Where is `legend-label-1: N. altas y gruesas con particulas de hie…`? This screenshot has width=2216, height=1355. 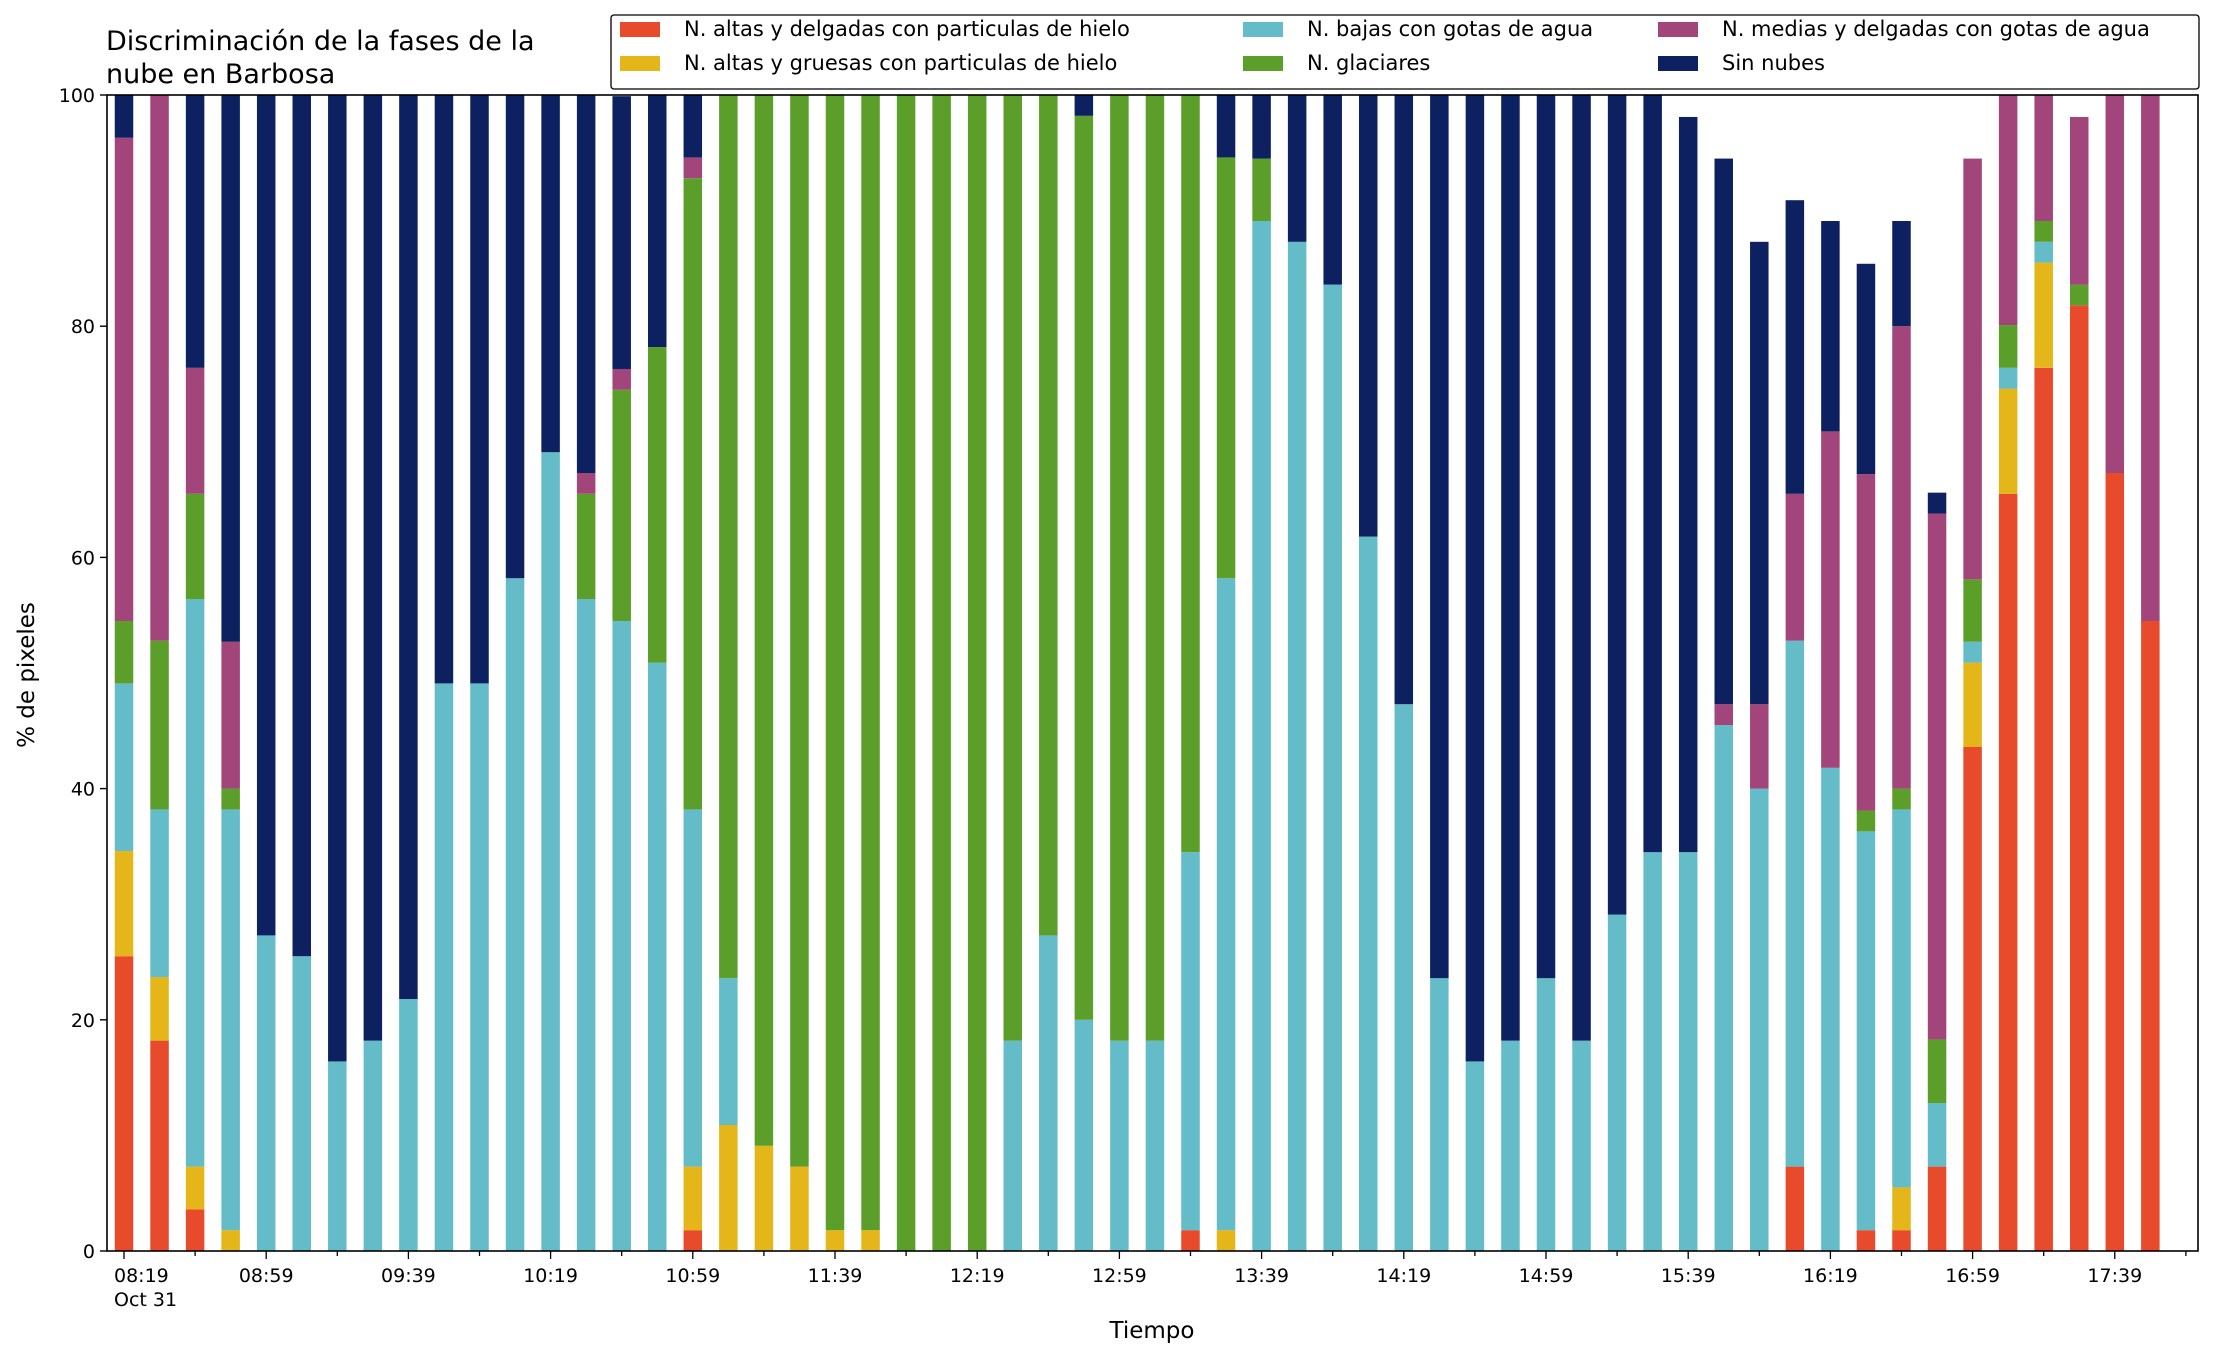 legend-label-1: N. altas y gruesas con particulas de hie… is located at coordinates (900, 63).